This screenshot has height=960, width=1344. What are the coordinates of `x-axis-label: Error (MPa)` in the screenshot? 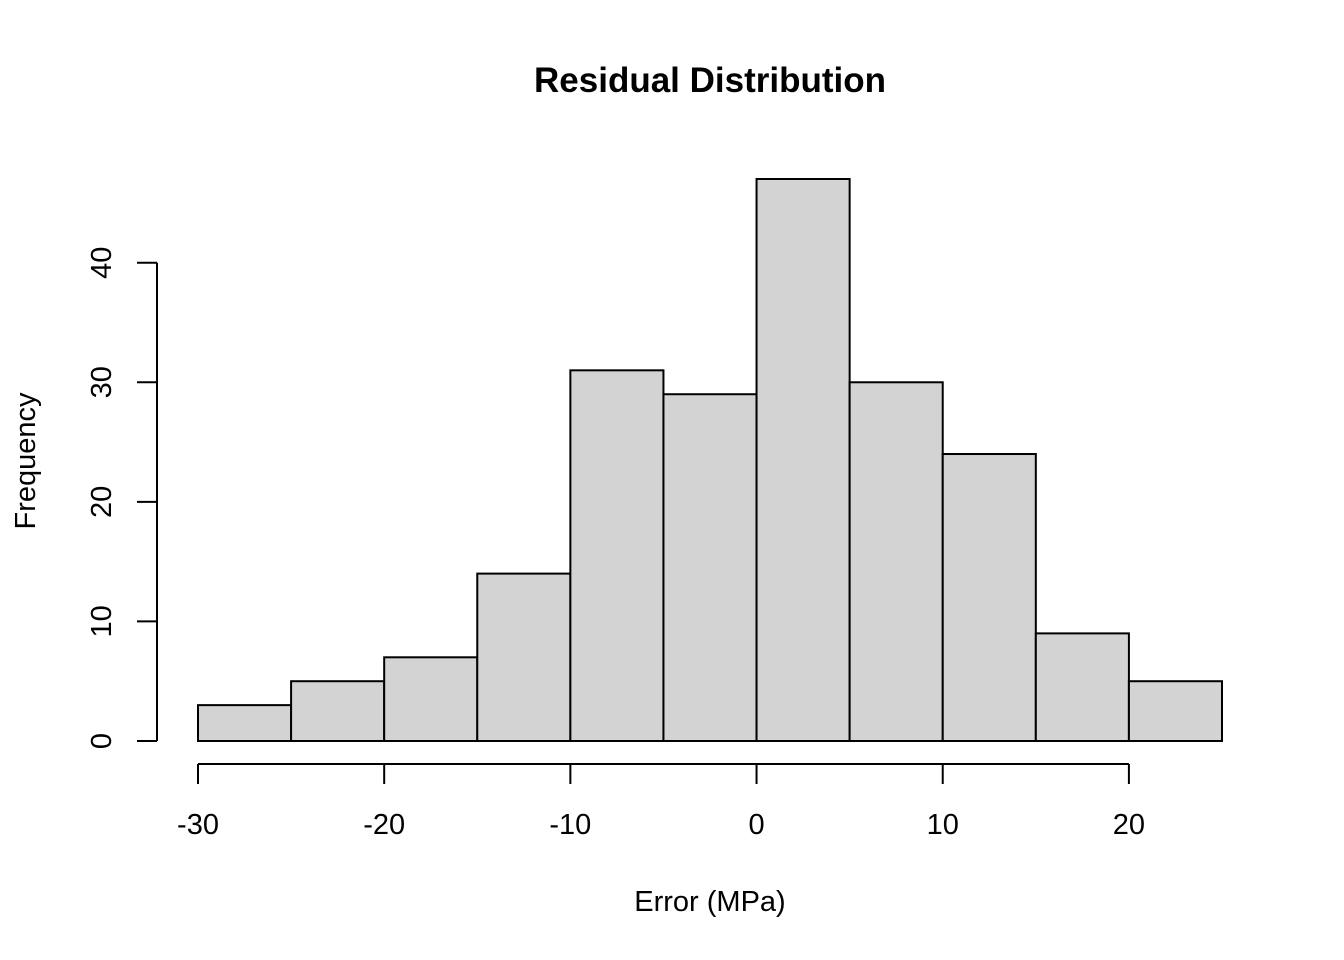 It's located at (709, 902).